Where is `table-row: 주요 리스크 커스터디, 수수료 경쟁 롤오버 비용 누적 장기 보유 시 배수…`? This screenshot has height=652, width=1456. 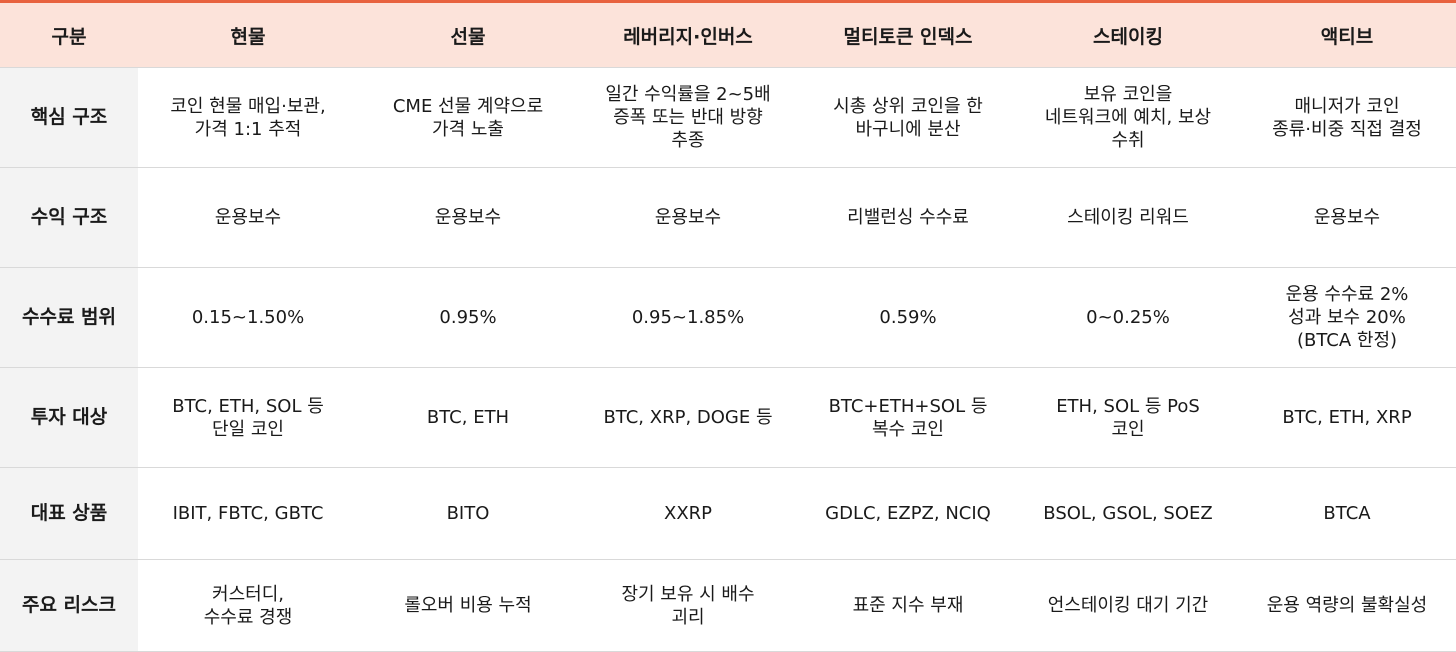 table-row: 주요 리스크 커스터디, 수수료 경쟁 롤오버 비용 누적 장기 보유 시 배수… is located at coordinates (728, 605).